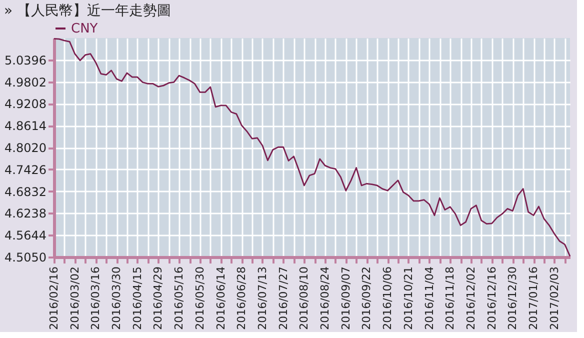 The height and width of the screenshot is (338, 584). Describe the element at coordinates (95, 298) in the screenshot. I see `x-tick-label: 2016/03/16` at that location.